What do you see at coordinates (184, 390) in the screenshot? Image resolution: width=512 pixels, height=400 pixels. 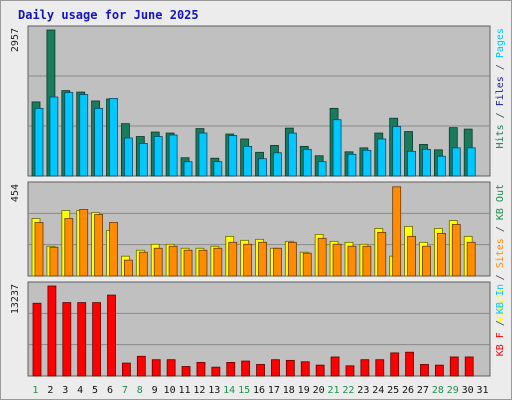 I see `x-tick-label-day-11: 11` at bounding box center [184, 390].